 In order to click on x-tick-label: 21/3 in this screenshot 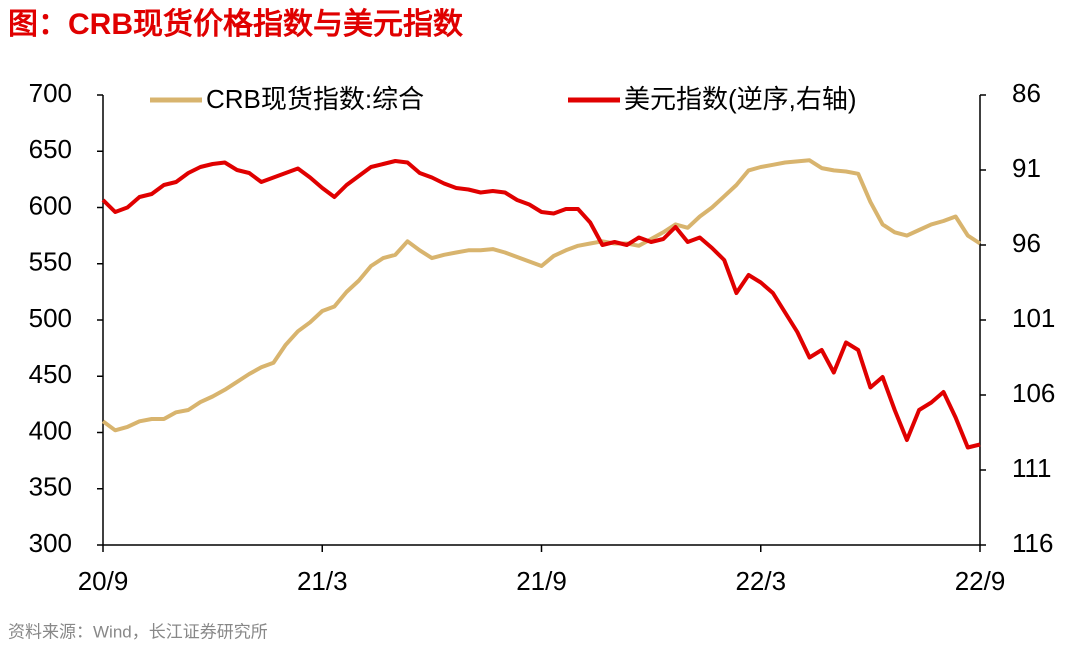, I will do `click(322, 581)`.